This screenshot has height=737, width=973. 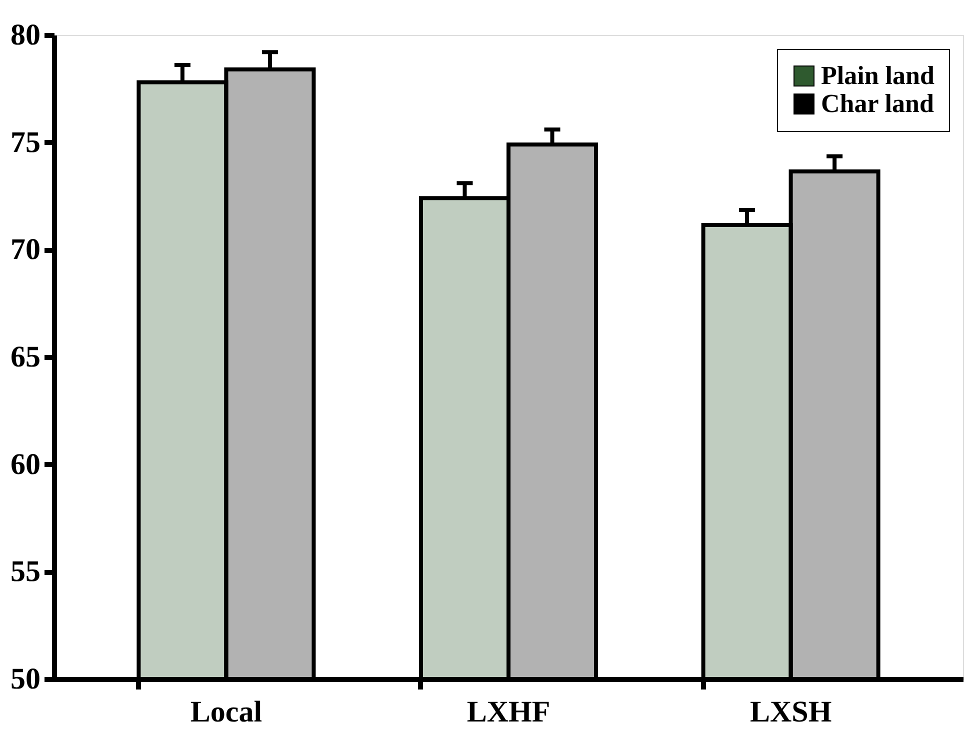 I want to click on y-tick-label: 80, so click(x=25, y=35).